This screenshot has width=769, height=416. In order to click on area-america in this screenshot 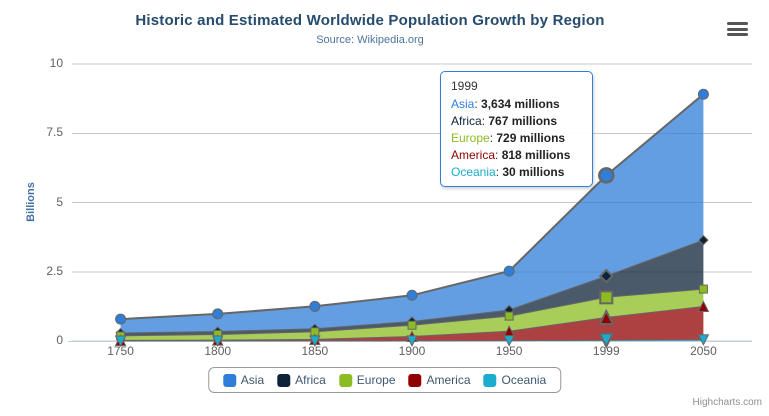, I will do `click(412, 323)`.